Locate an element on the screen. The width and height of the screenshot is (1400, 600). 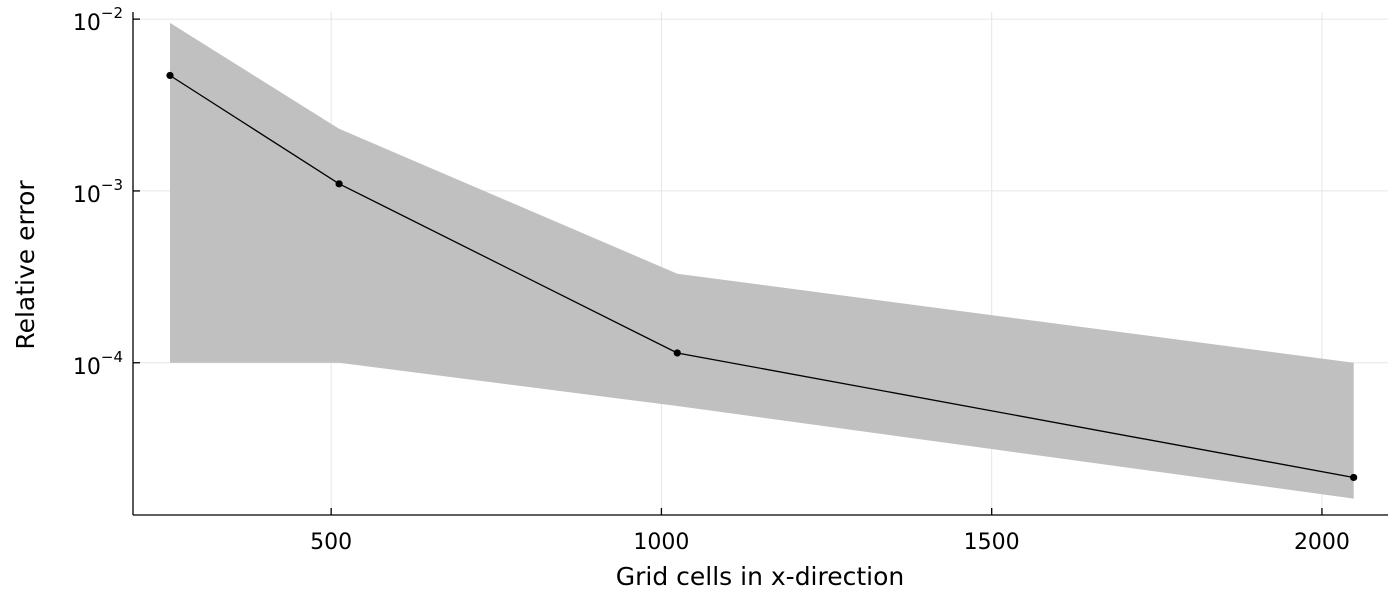
y-tick-label: 10⁻² is located at coordinates (98, 20).